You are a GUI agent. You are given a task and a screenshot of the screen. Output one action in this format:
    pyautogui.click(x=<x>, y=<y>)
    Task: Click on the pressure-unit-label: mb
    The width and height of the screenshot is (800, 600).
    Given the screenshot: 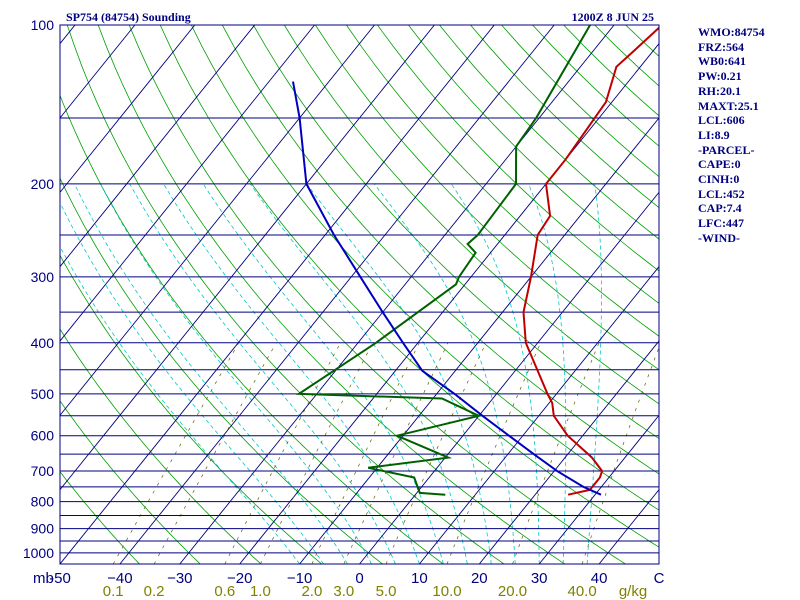 What is the action you would take?
    pyautogui.click(x=43, y=578)
    